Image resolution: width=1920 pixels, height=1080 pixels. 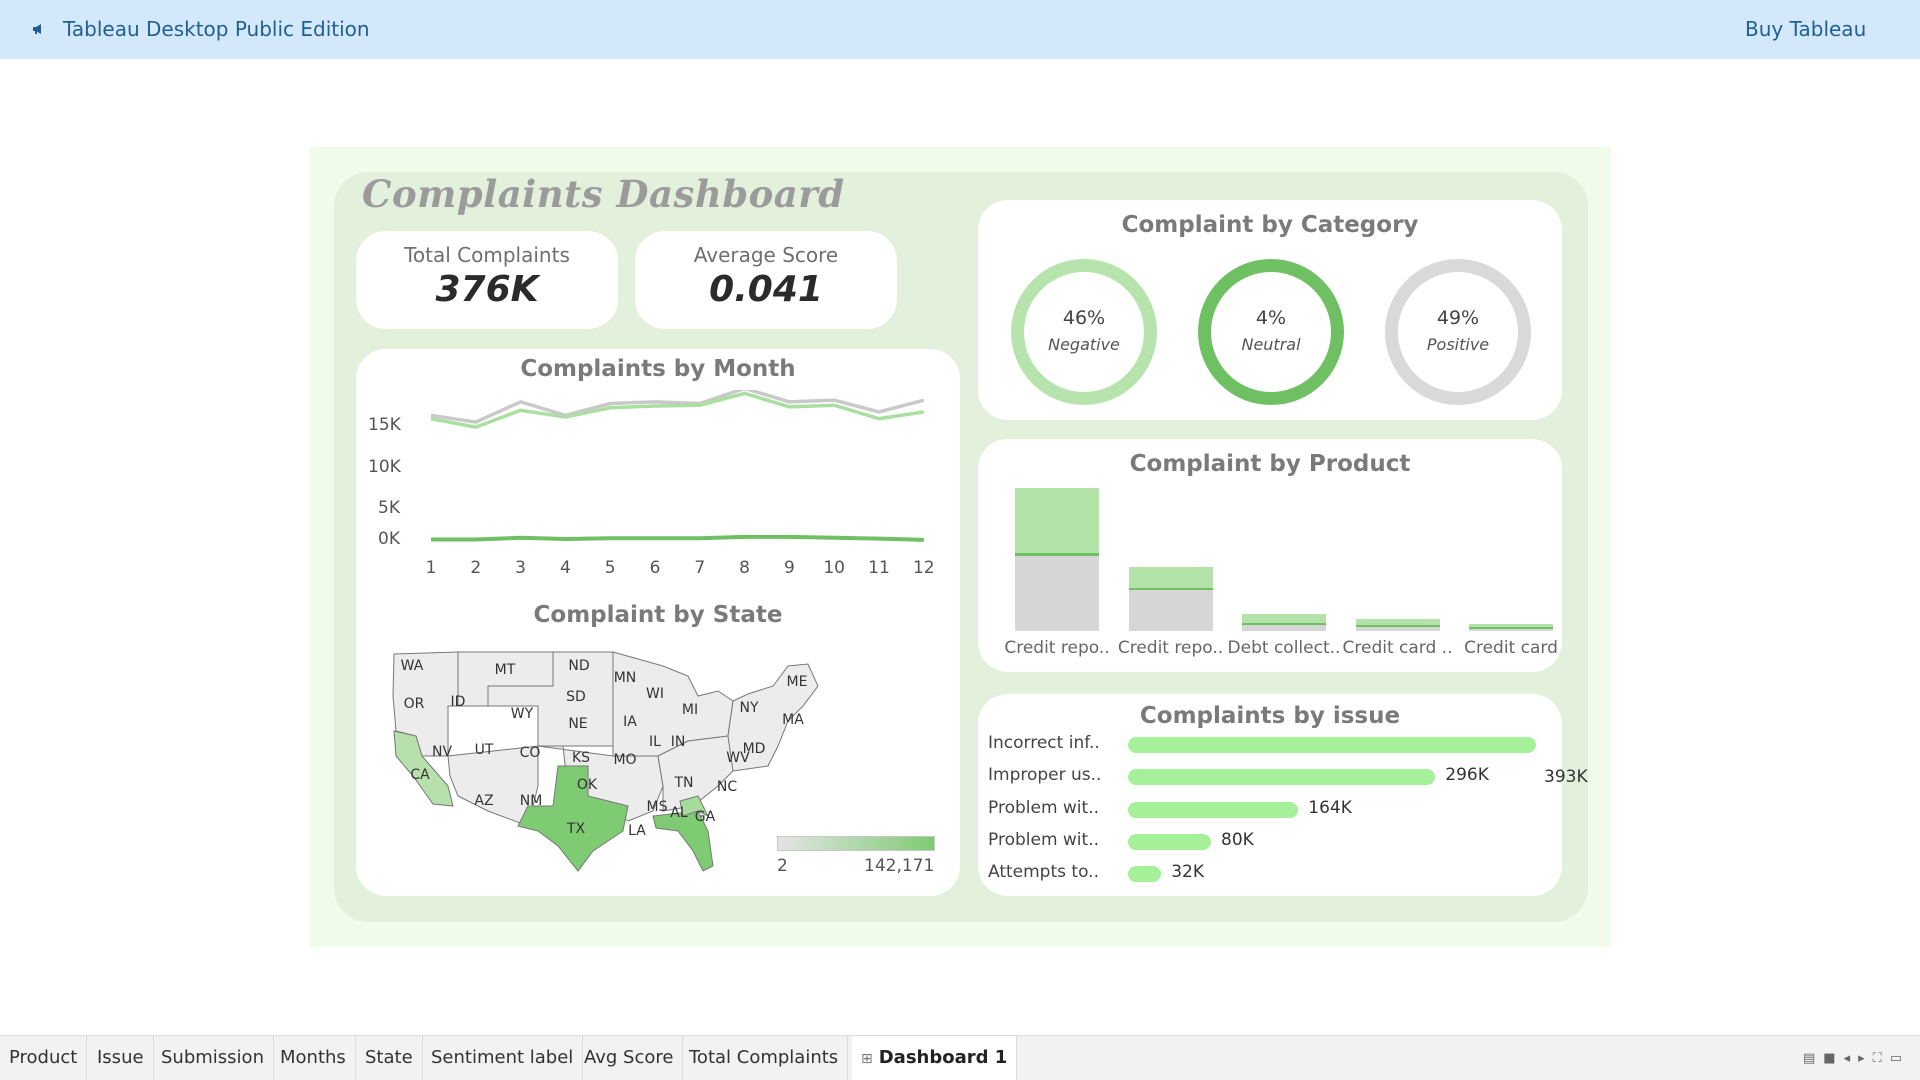 I want to click on issue-value-label: 32K, so click(x=1187, y=872).